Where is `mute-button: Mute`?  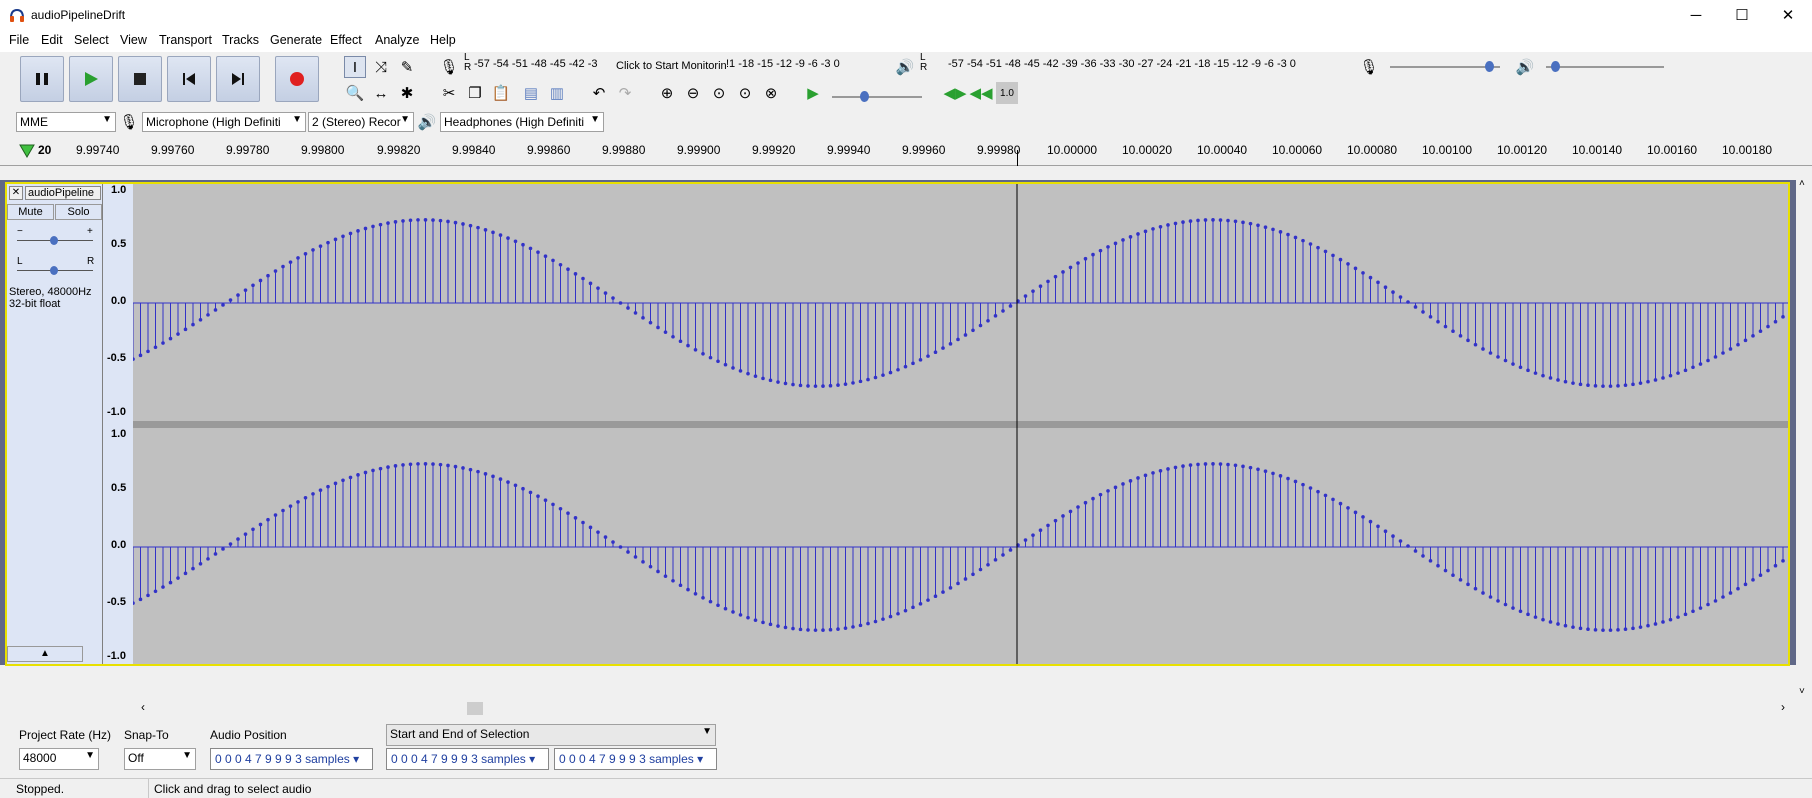 mute-button: Mute is located at coordinates (30, 212).